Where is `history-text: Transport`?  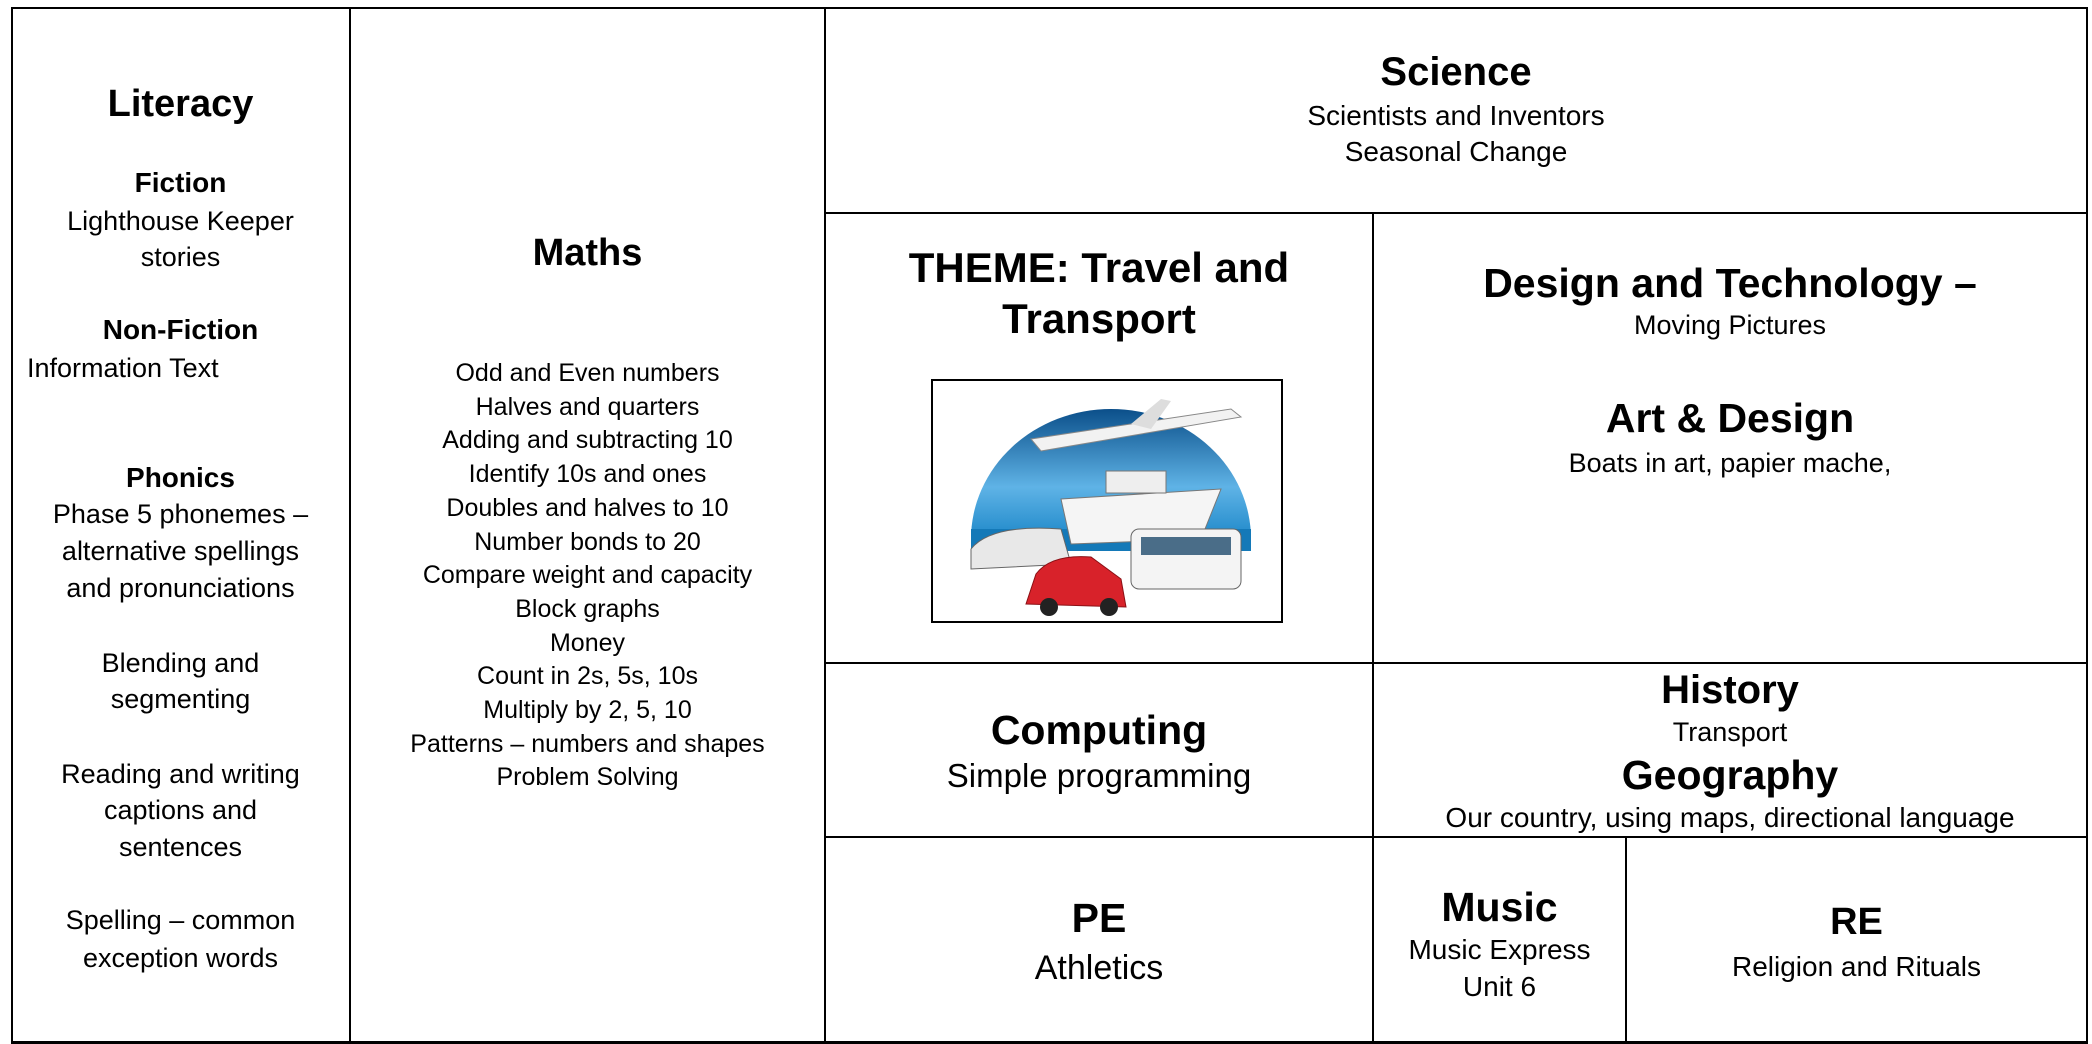 history-text: Transport is located at coordinates (1730, 732).